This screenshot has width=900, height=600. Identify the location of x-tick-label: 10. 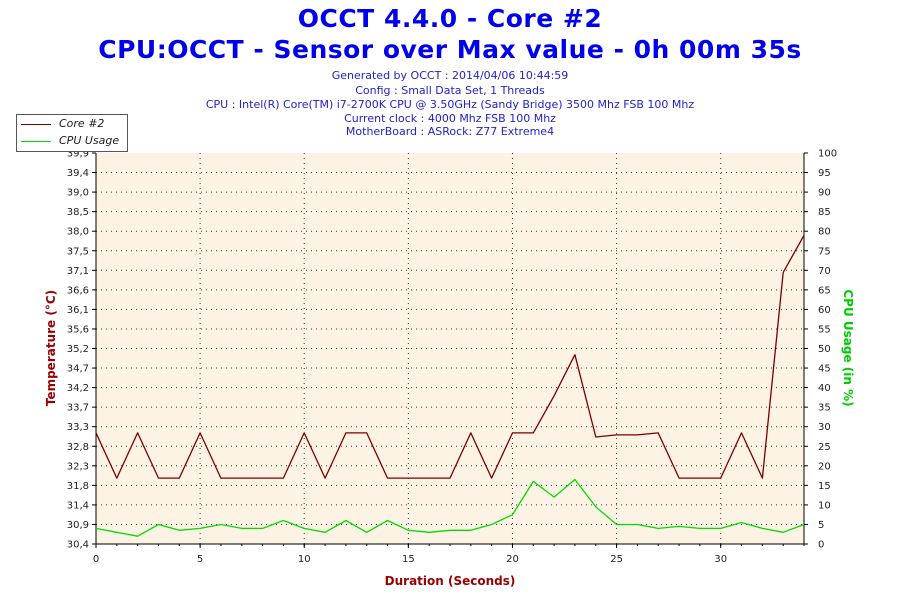
(304, 559).